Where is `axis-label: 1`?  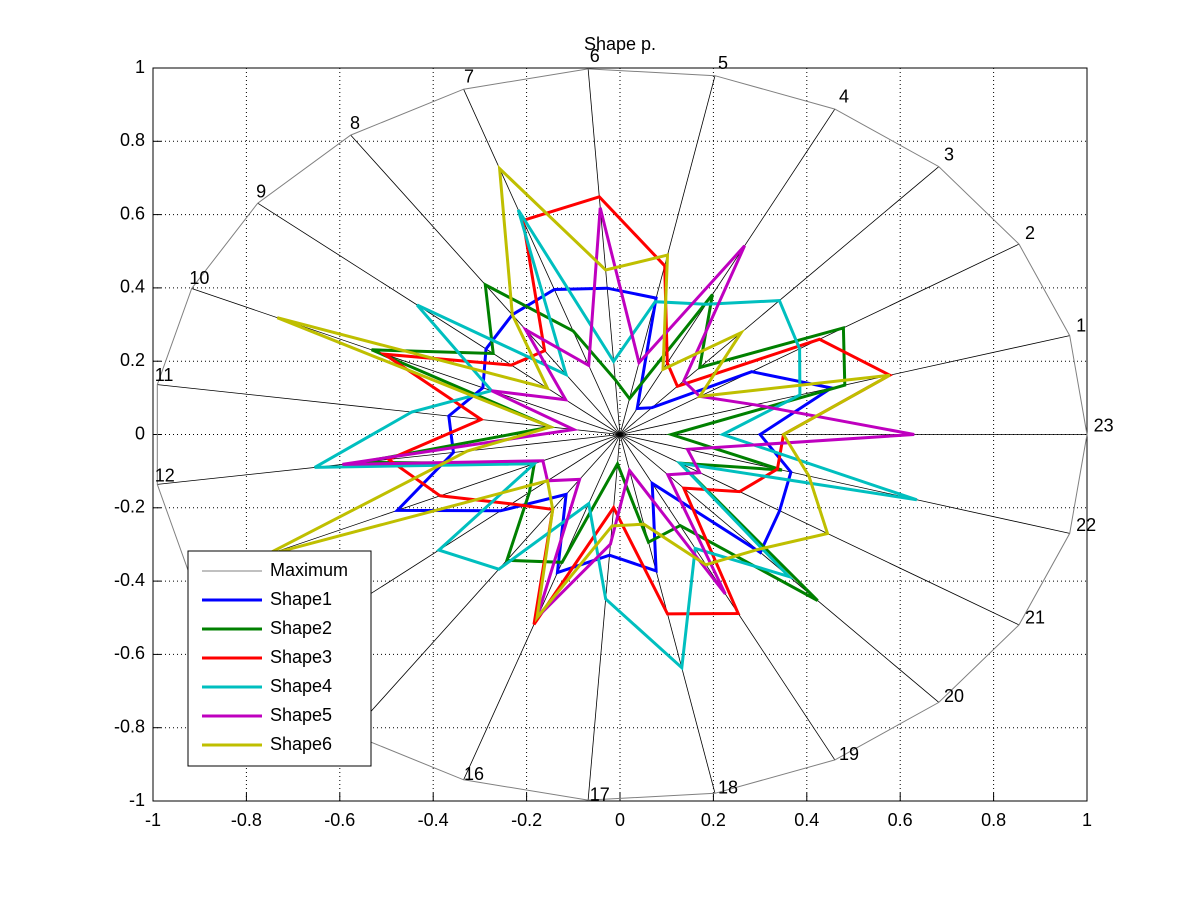 axis-label: 1 is located at coordinates (1081, 325).